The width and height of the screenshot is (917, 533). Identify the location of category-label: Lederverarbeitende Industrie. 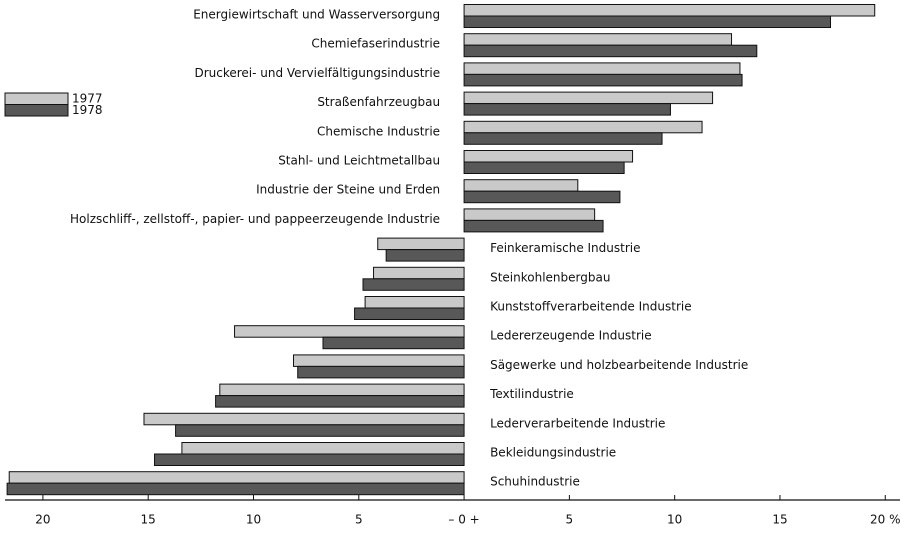
(577, 423).